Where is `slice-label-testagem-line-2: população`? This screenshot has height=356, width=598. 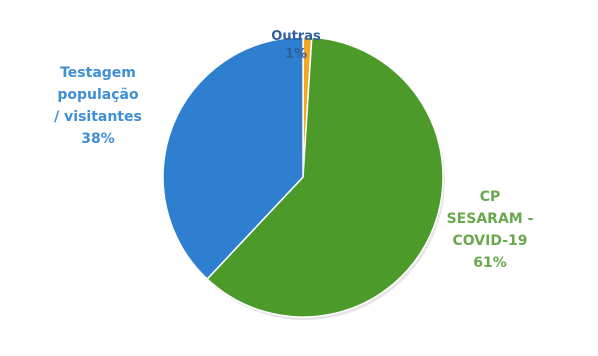 slice-label-testagem-line-2: população is located at coordinates (98, 95).